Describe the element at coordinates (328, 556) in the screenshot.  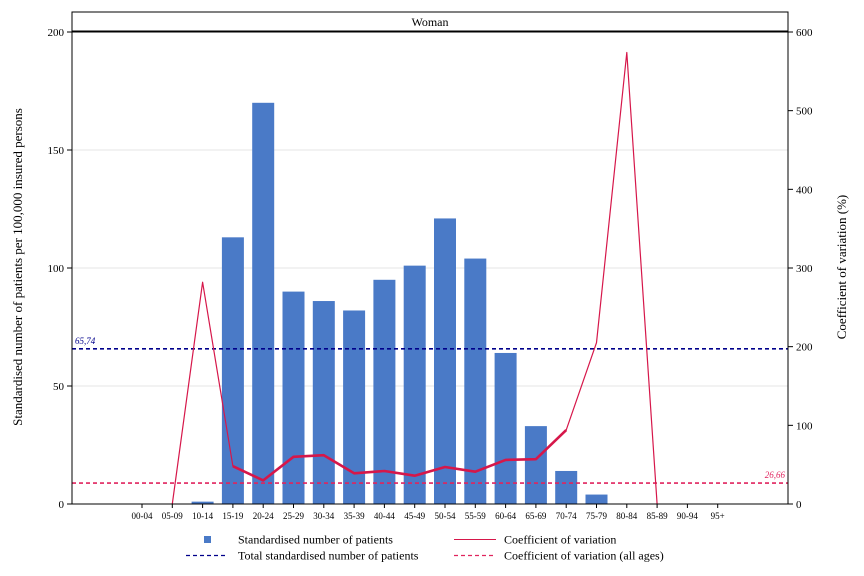
I see `legend-label-total: Total standardised number of patients` at that location.